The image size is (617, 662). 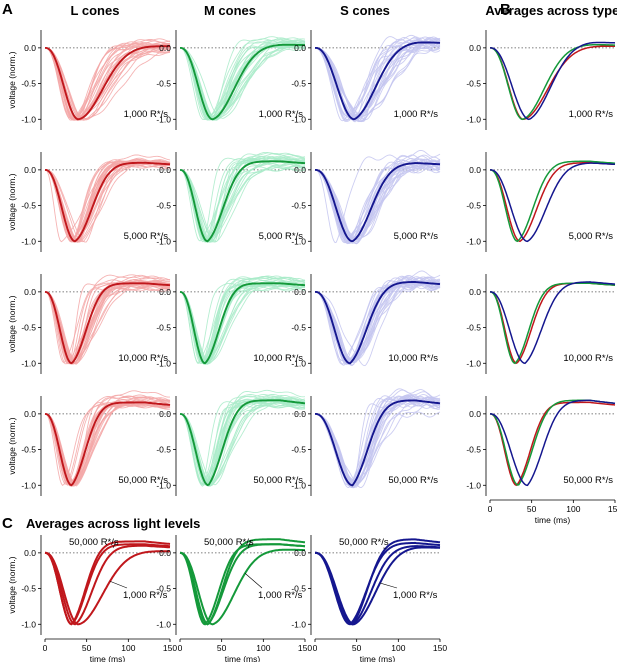 What do you see at coordinates (473, 363) in the screenshot?
I see `y-tick-label-b-3-2: -1.0` at bounding box center [473, 363].